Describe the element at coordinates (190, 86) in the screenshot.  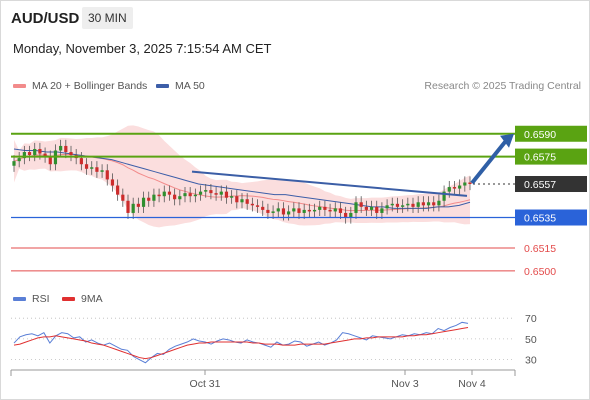
I see `legend-ma50-label: MA 50` at that location.